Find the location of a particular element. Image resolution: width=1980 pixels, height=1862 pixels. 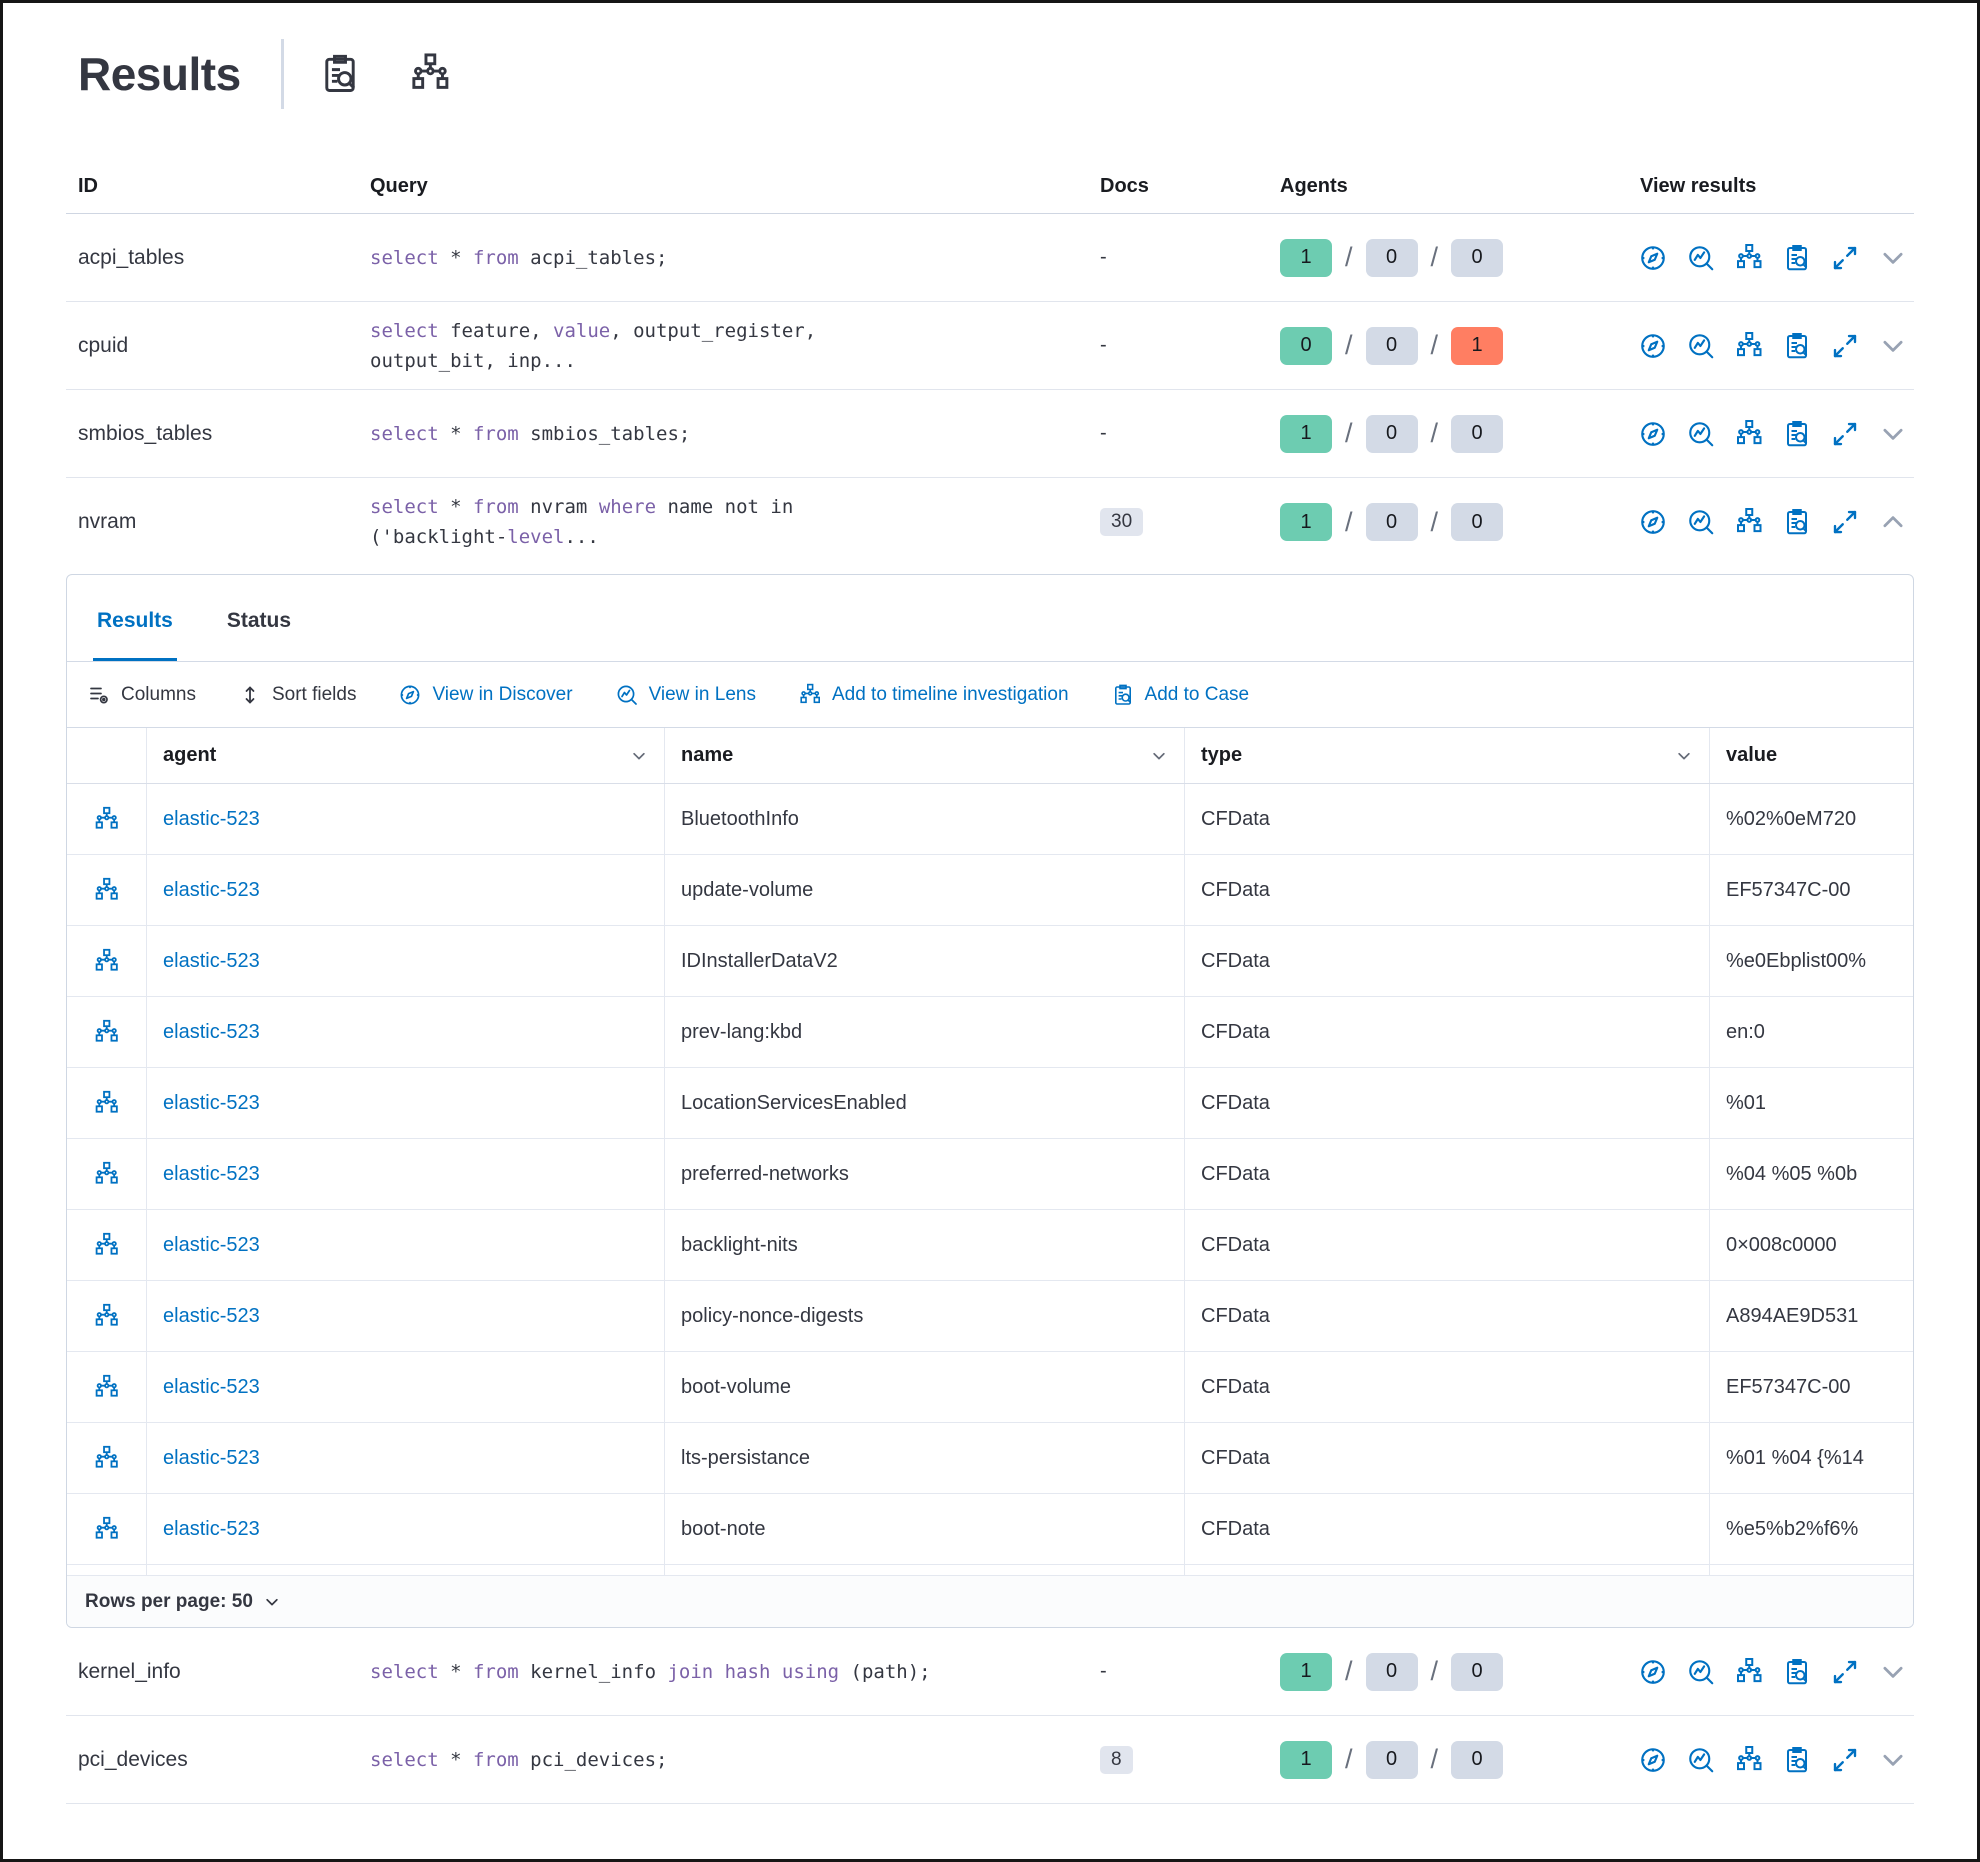

columns-button: Columns is located at coordinates (141, 695).